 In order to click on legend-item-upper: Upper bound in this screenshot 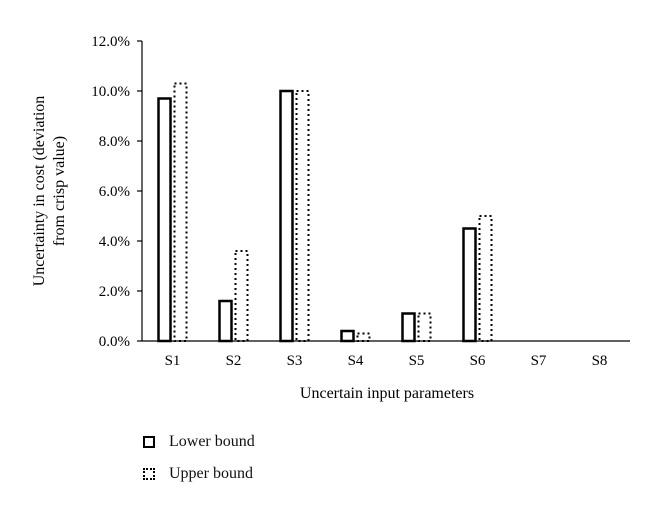, I will do `click(199, 474)`.